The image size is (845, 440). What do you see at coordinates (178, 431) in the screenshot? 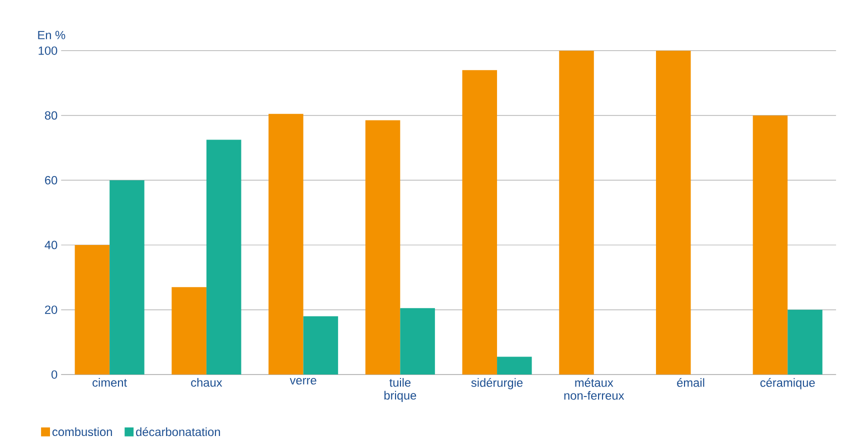
I see `legend-label: décarbonatation` at bounding box center [178, 431].